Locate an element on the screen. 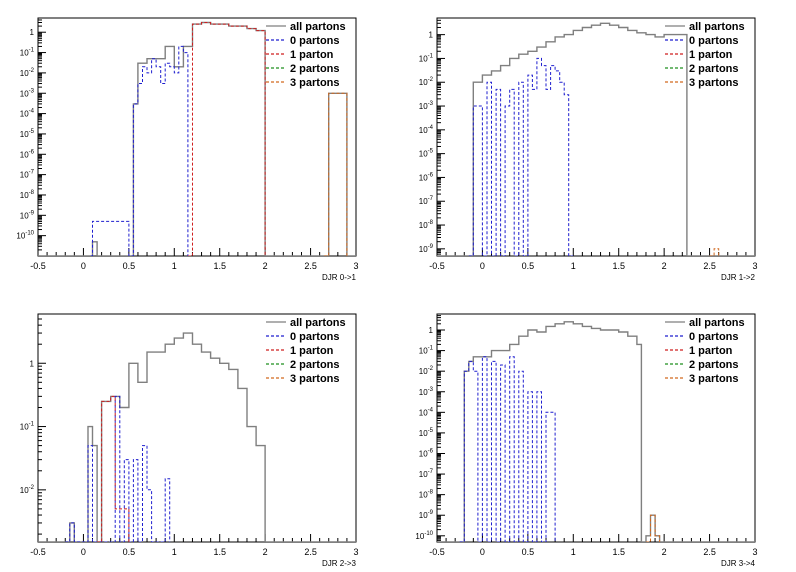 The image size is (796, 572). x-axis-label: DJR 3->4 is located at coordinates (738, 563).